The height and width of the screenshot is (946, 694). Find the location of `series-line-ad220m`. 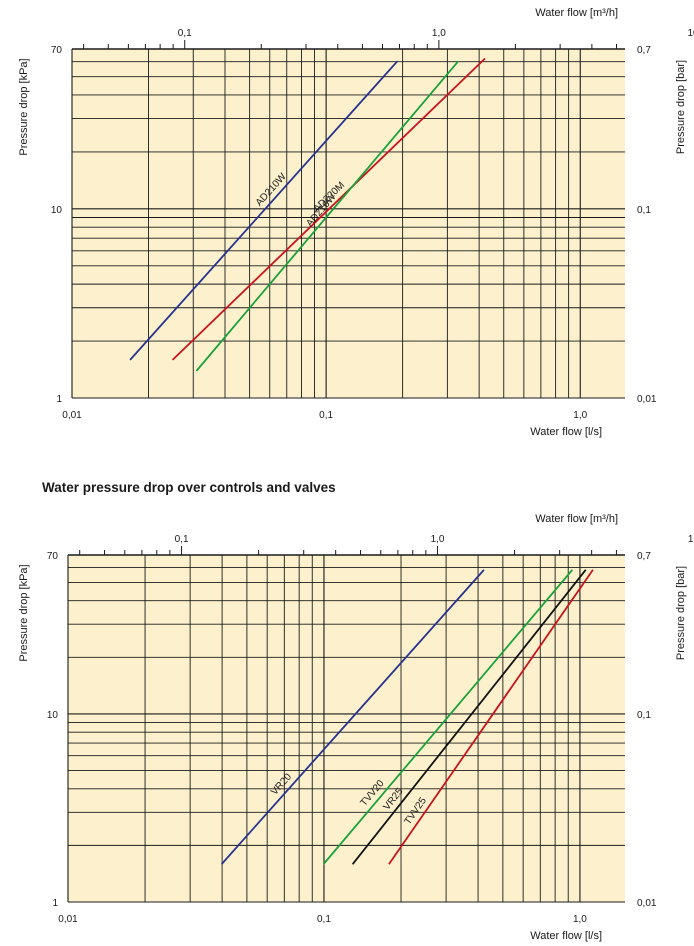

series-line-ad220m is located at coordinates (329, 209).